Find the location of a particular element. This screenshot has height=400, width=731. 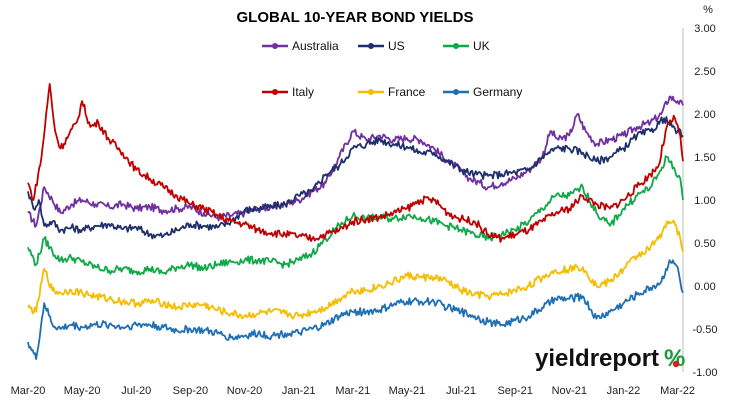

logo-percent-sign: % is located at coordinates (674, 358).